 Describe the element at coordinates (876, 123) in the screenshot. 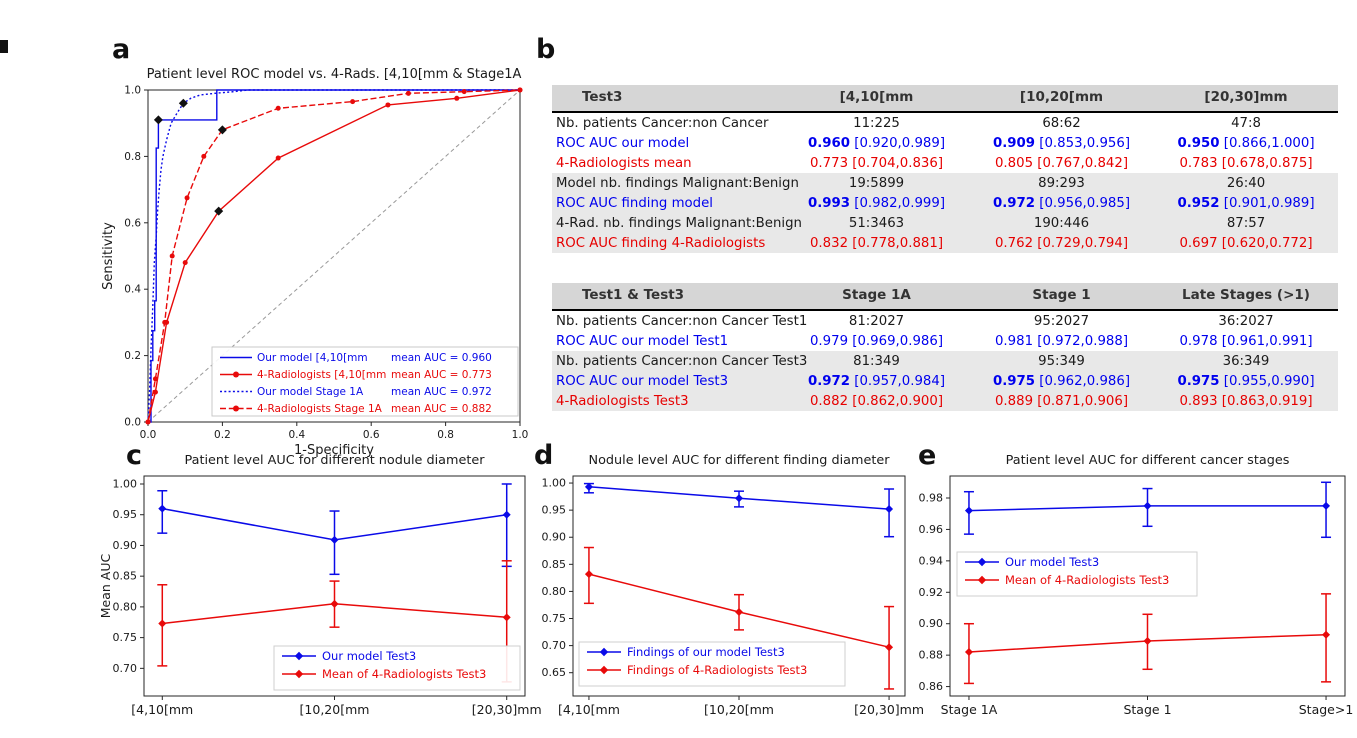

I see `value-cell: 11:225` at that location.